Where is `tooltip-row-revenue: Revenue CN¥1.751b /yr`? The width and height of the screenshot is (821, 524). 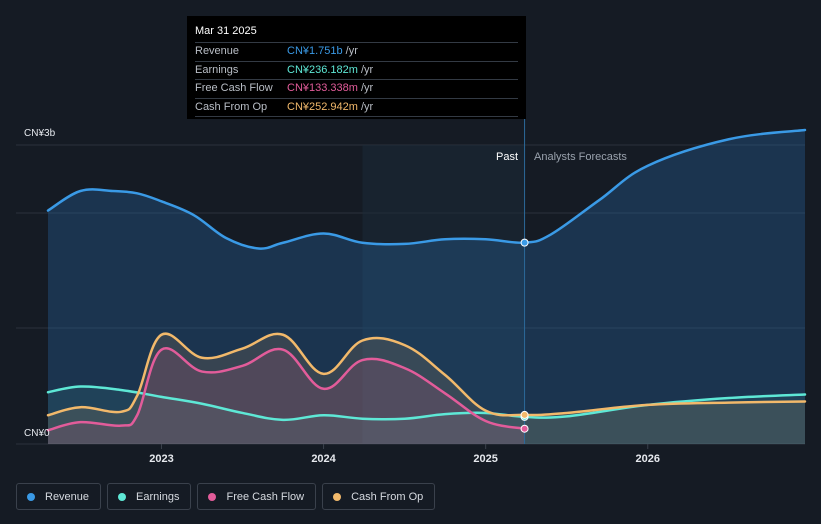 tooltip-row-revenue: Revenue CN¥1.751b /yr is located at coordinates (356, 52).